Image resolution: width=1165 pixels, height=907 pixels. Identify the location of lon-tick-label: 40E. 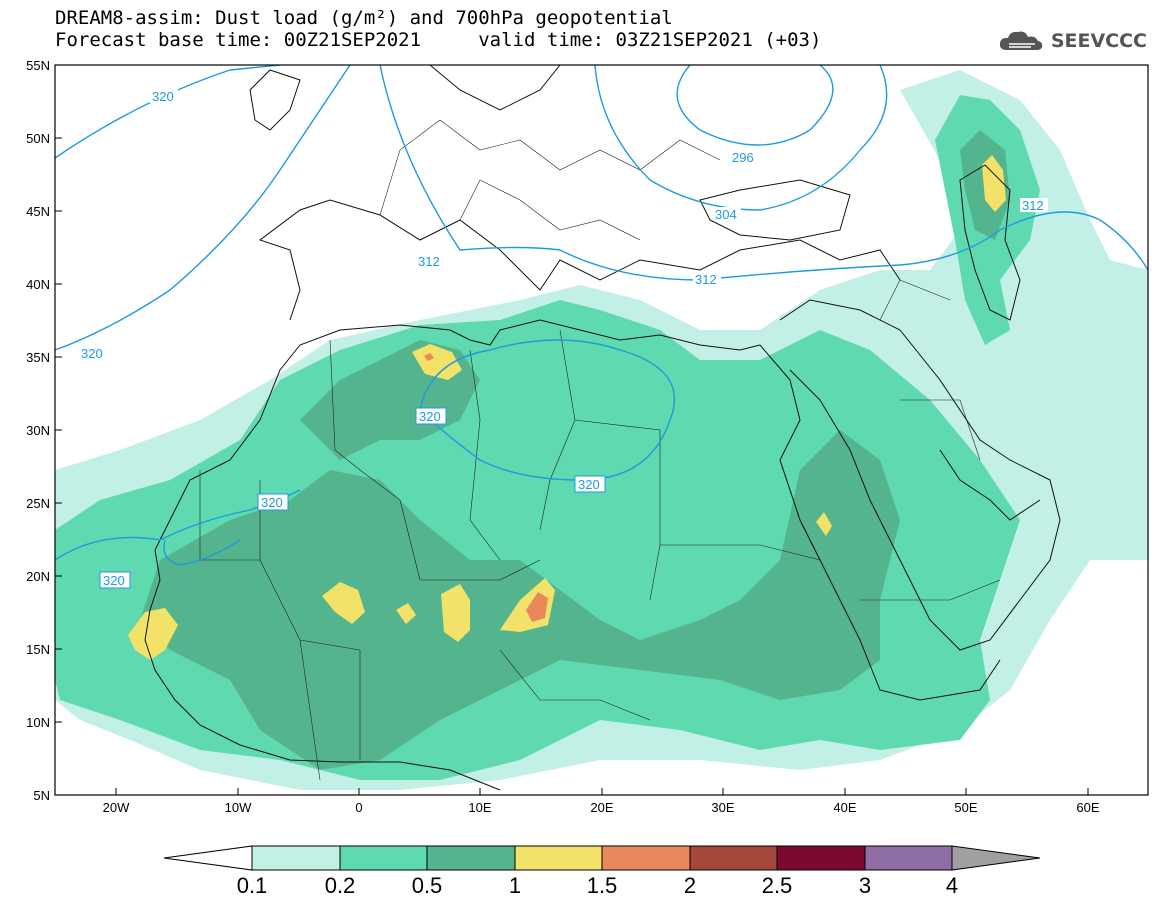
(844, 807).